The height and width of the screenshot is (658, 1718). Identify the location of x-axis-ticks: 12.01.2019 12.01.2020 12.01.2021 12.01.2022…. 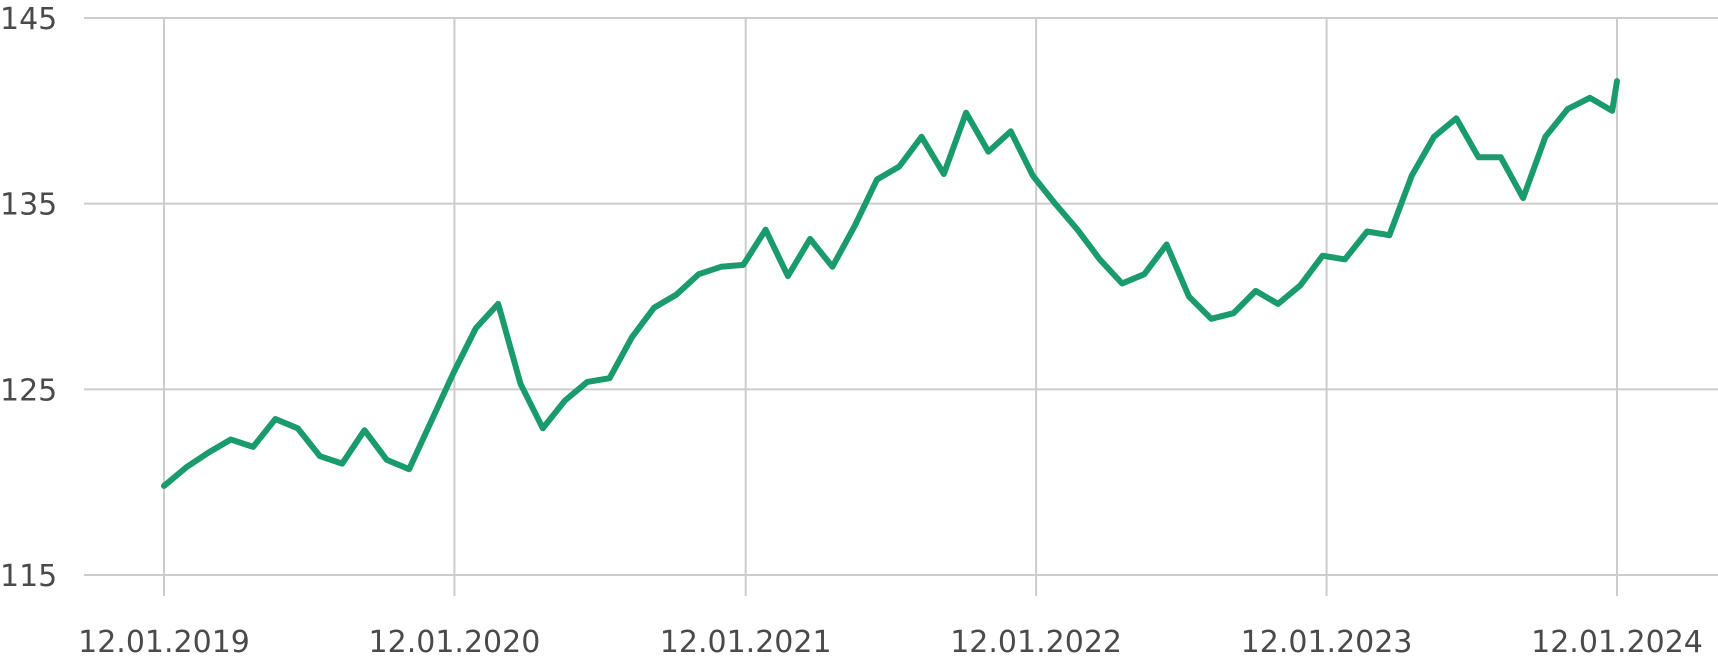
(890, 641).